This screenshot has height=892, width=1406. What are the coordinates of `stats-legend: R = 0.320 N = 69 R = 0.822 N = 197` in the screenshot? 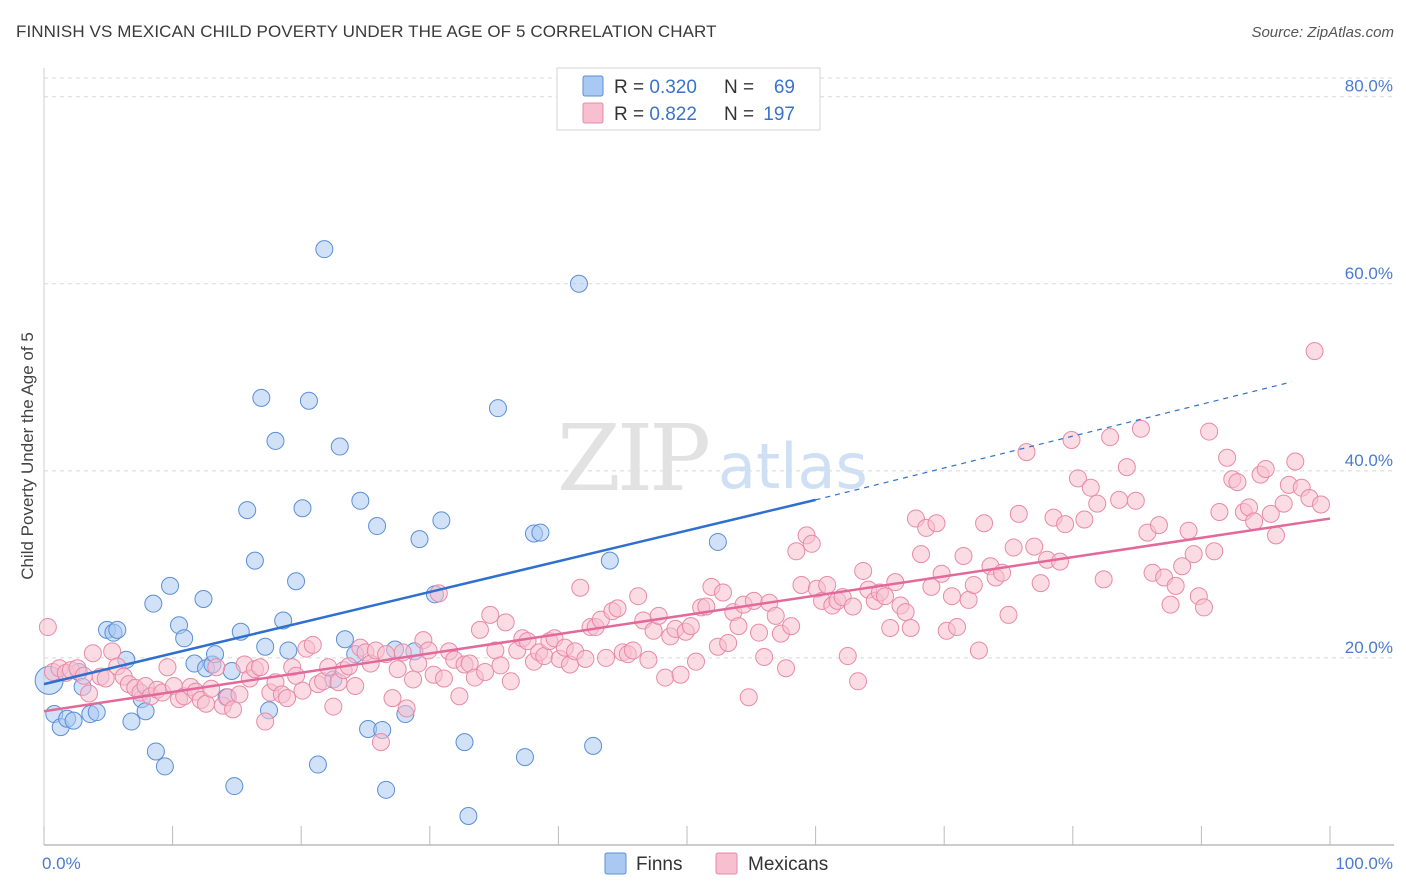 It's located at (688, 99).